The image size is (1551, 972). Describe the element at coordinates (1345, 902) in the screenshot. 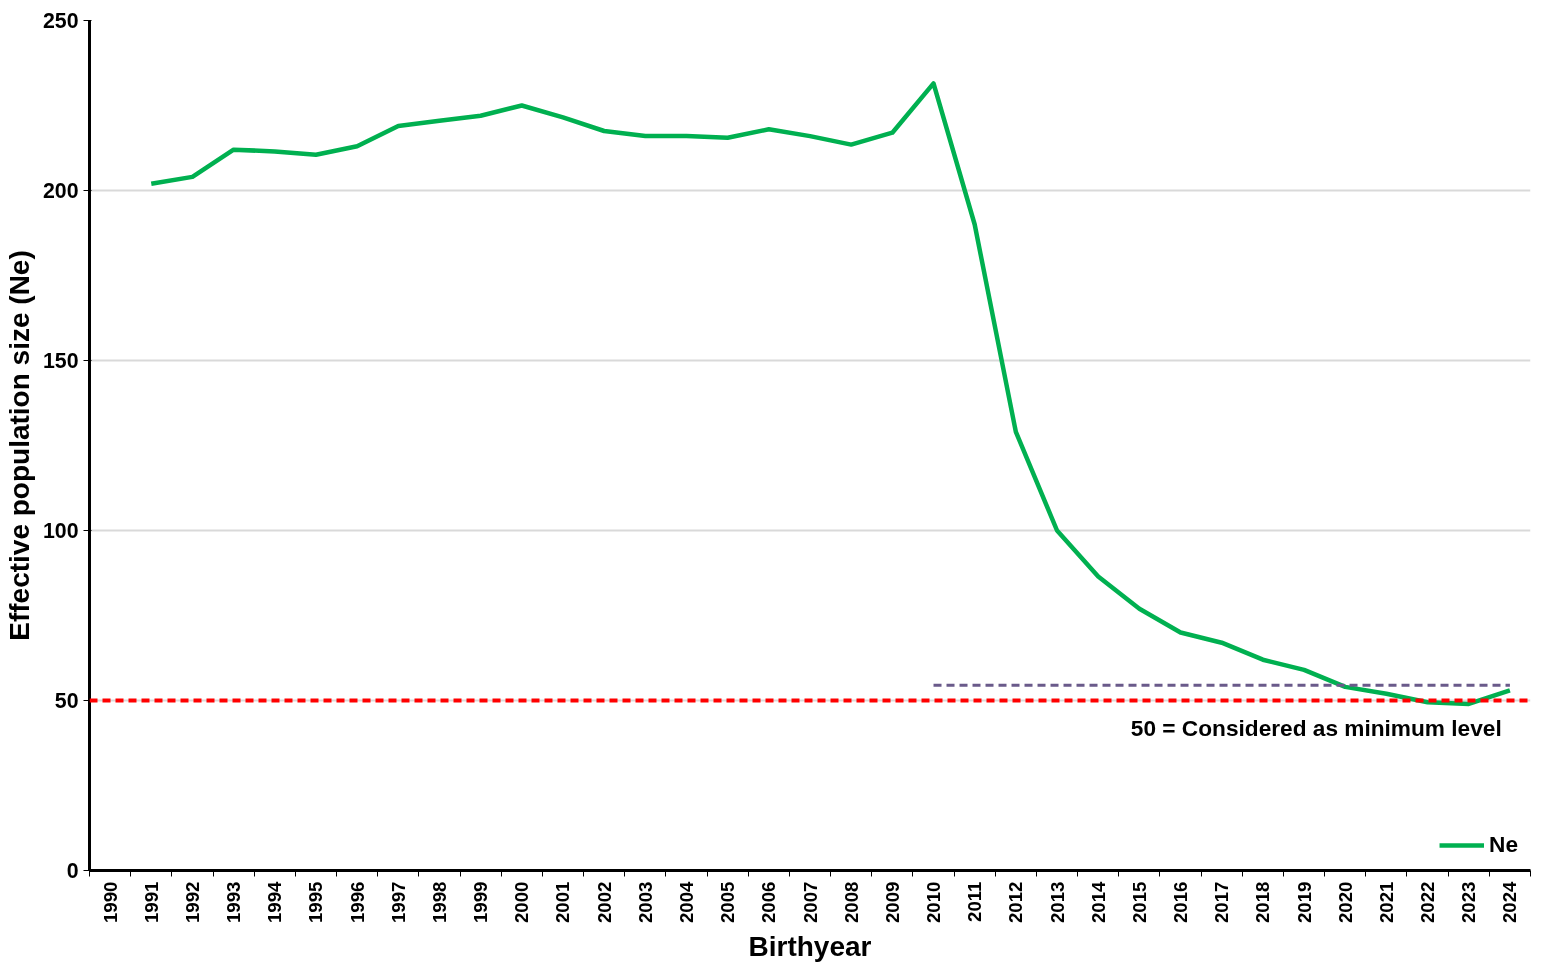

I see `x-tick-label: 2020` at that location.